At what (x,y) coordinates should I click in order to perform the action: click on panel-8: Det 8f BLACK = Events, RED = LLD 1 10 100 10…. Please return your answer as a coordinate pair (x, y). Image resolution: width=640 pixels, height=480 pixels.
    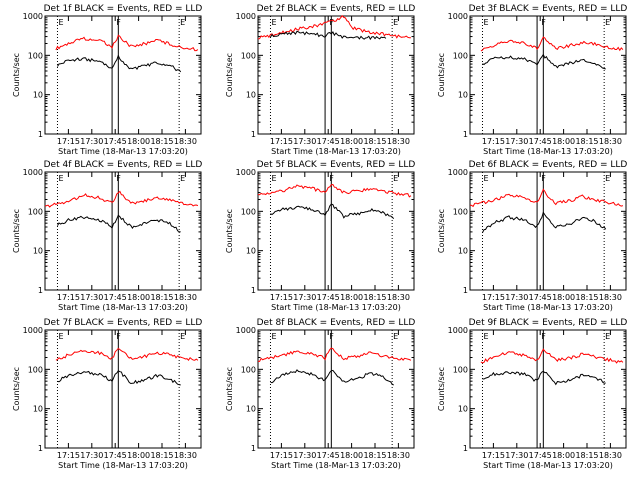
    Looking at the image, I should click on (320, 394).